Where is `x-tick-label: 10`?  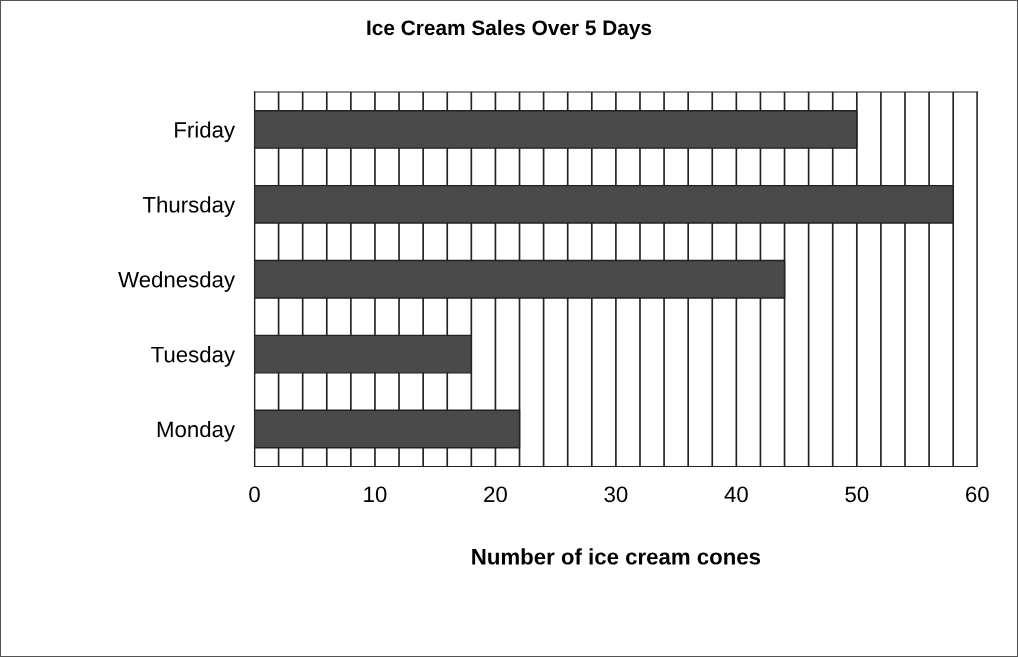 x-tick-label: 10 is located at coordinates (375, 494).